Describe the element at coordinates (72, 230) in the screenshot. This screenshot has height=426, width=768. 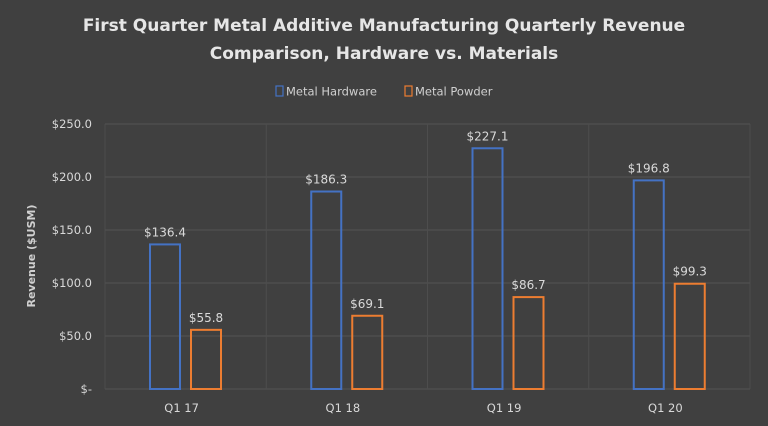
I see `y-tick-label: $150.0` at that location.